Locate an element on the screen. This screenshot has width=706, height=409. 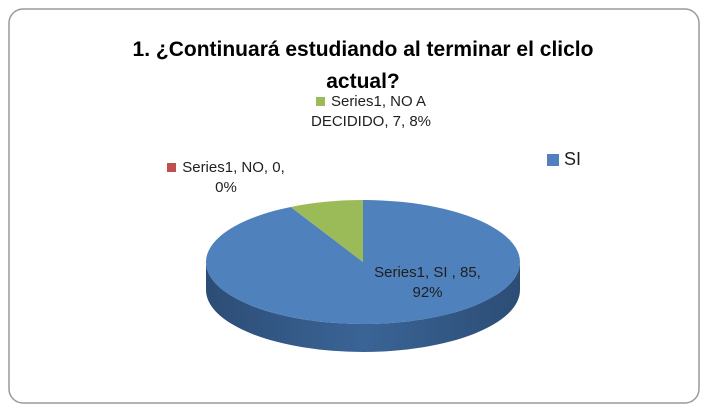
legend: SI is located at coordinates (564, 159).